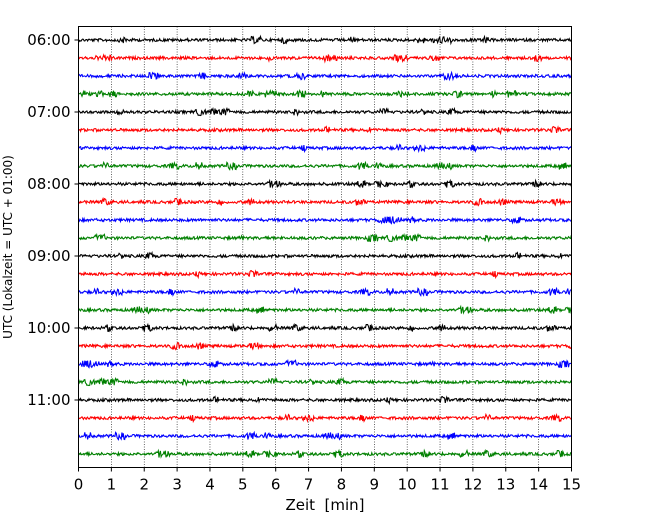 The width and height of the screenshot is (650, 524). Describe the element at coordinates (8, 247) in the screenshot. I see `y-axis-label: UTC (Lokalzeit = UTC + 01:00)` at that location.